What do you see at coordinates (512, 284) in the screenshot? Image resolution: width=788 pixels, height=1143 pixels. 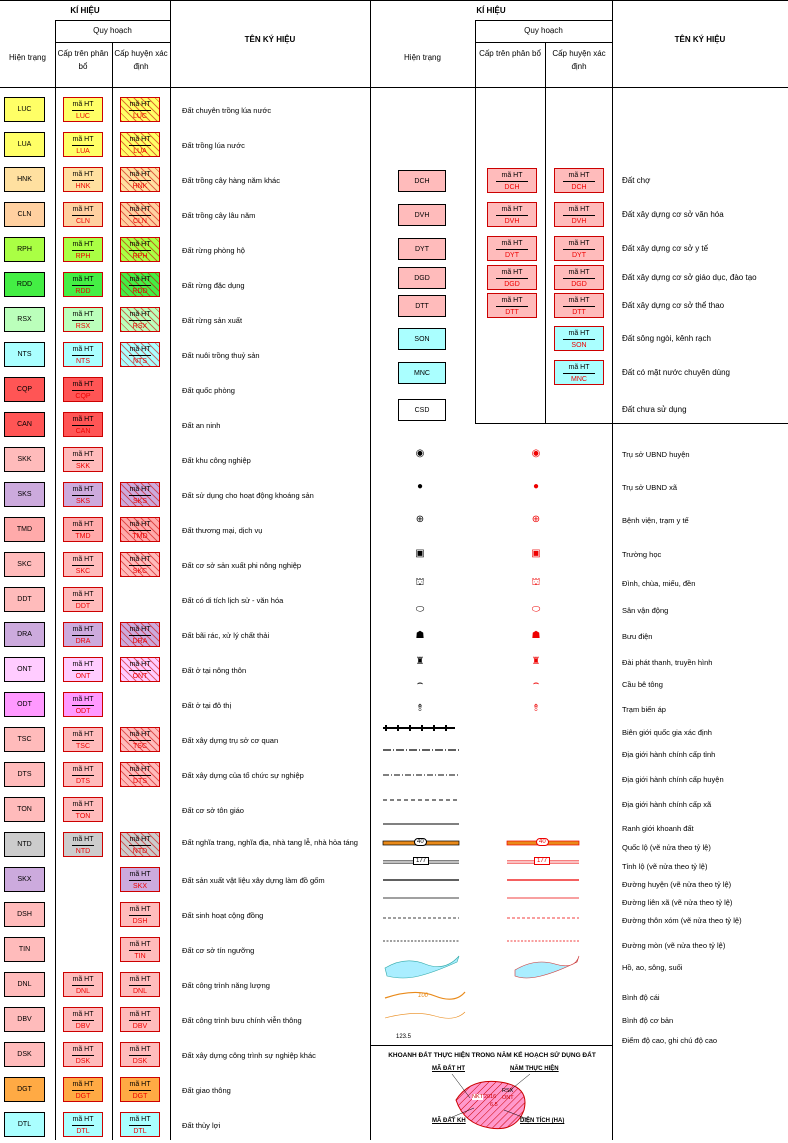 I see `code-text: DGD` at bounding box center [512, 284].